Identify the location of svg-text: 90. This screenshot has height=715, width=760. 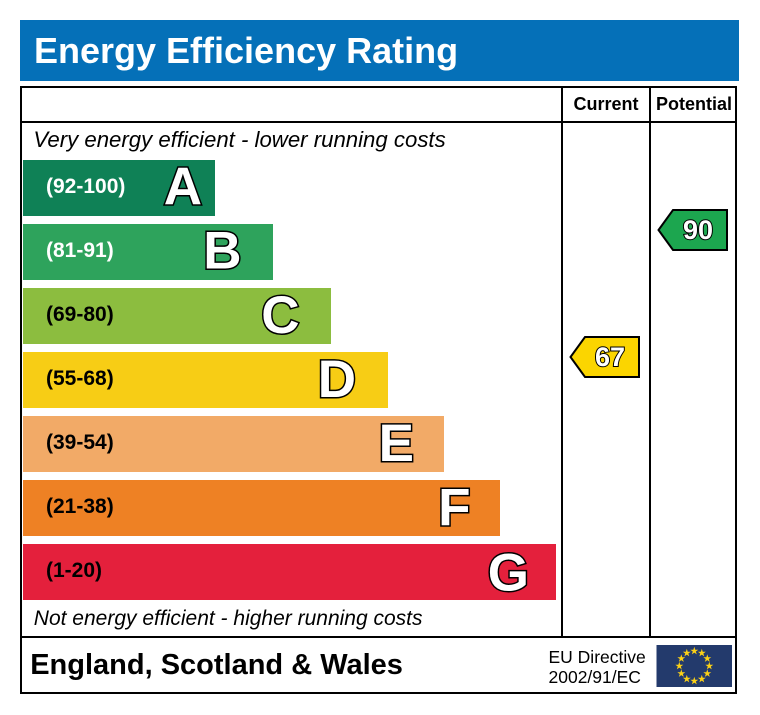
(698, 230).